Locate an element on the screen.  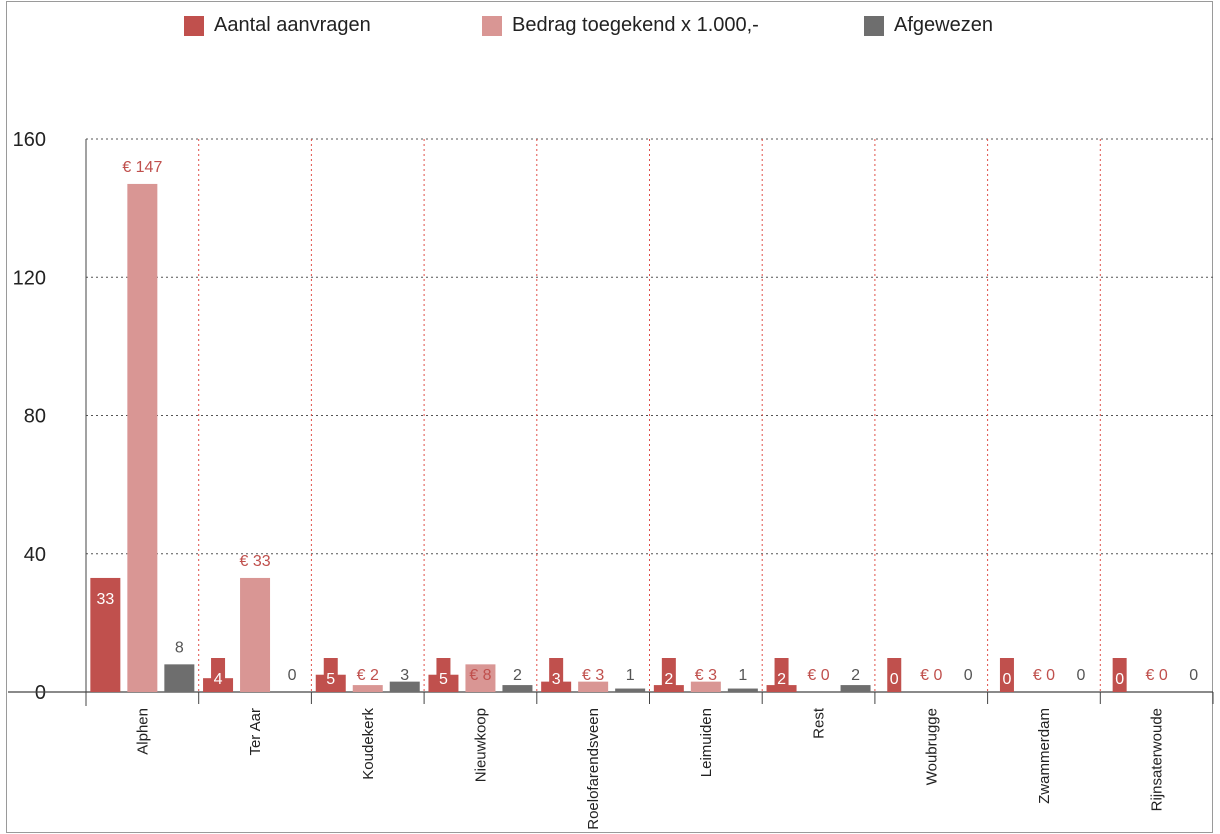
data-label-afgewezen-nieuwkoop: 2 is located at coordinates (517, 675).